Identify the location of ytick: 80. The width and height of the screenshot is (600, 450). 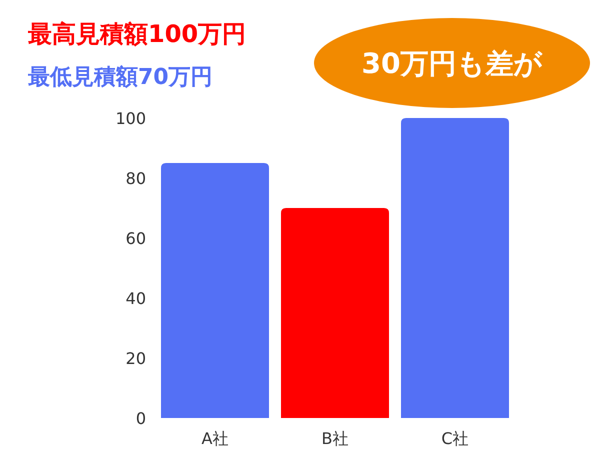
(136, 178).